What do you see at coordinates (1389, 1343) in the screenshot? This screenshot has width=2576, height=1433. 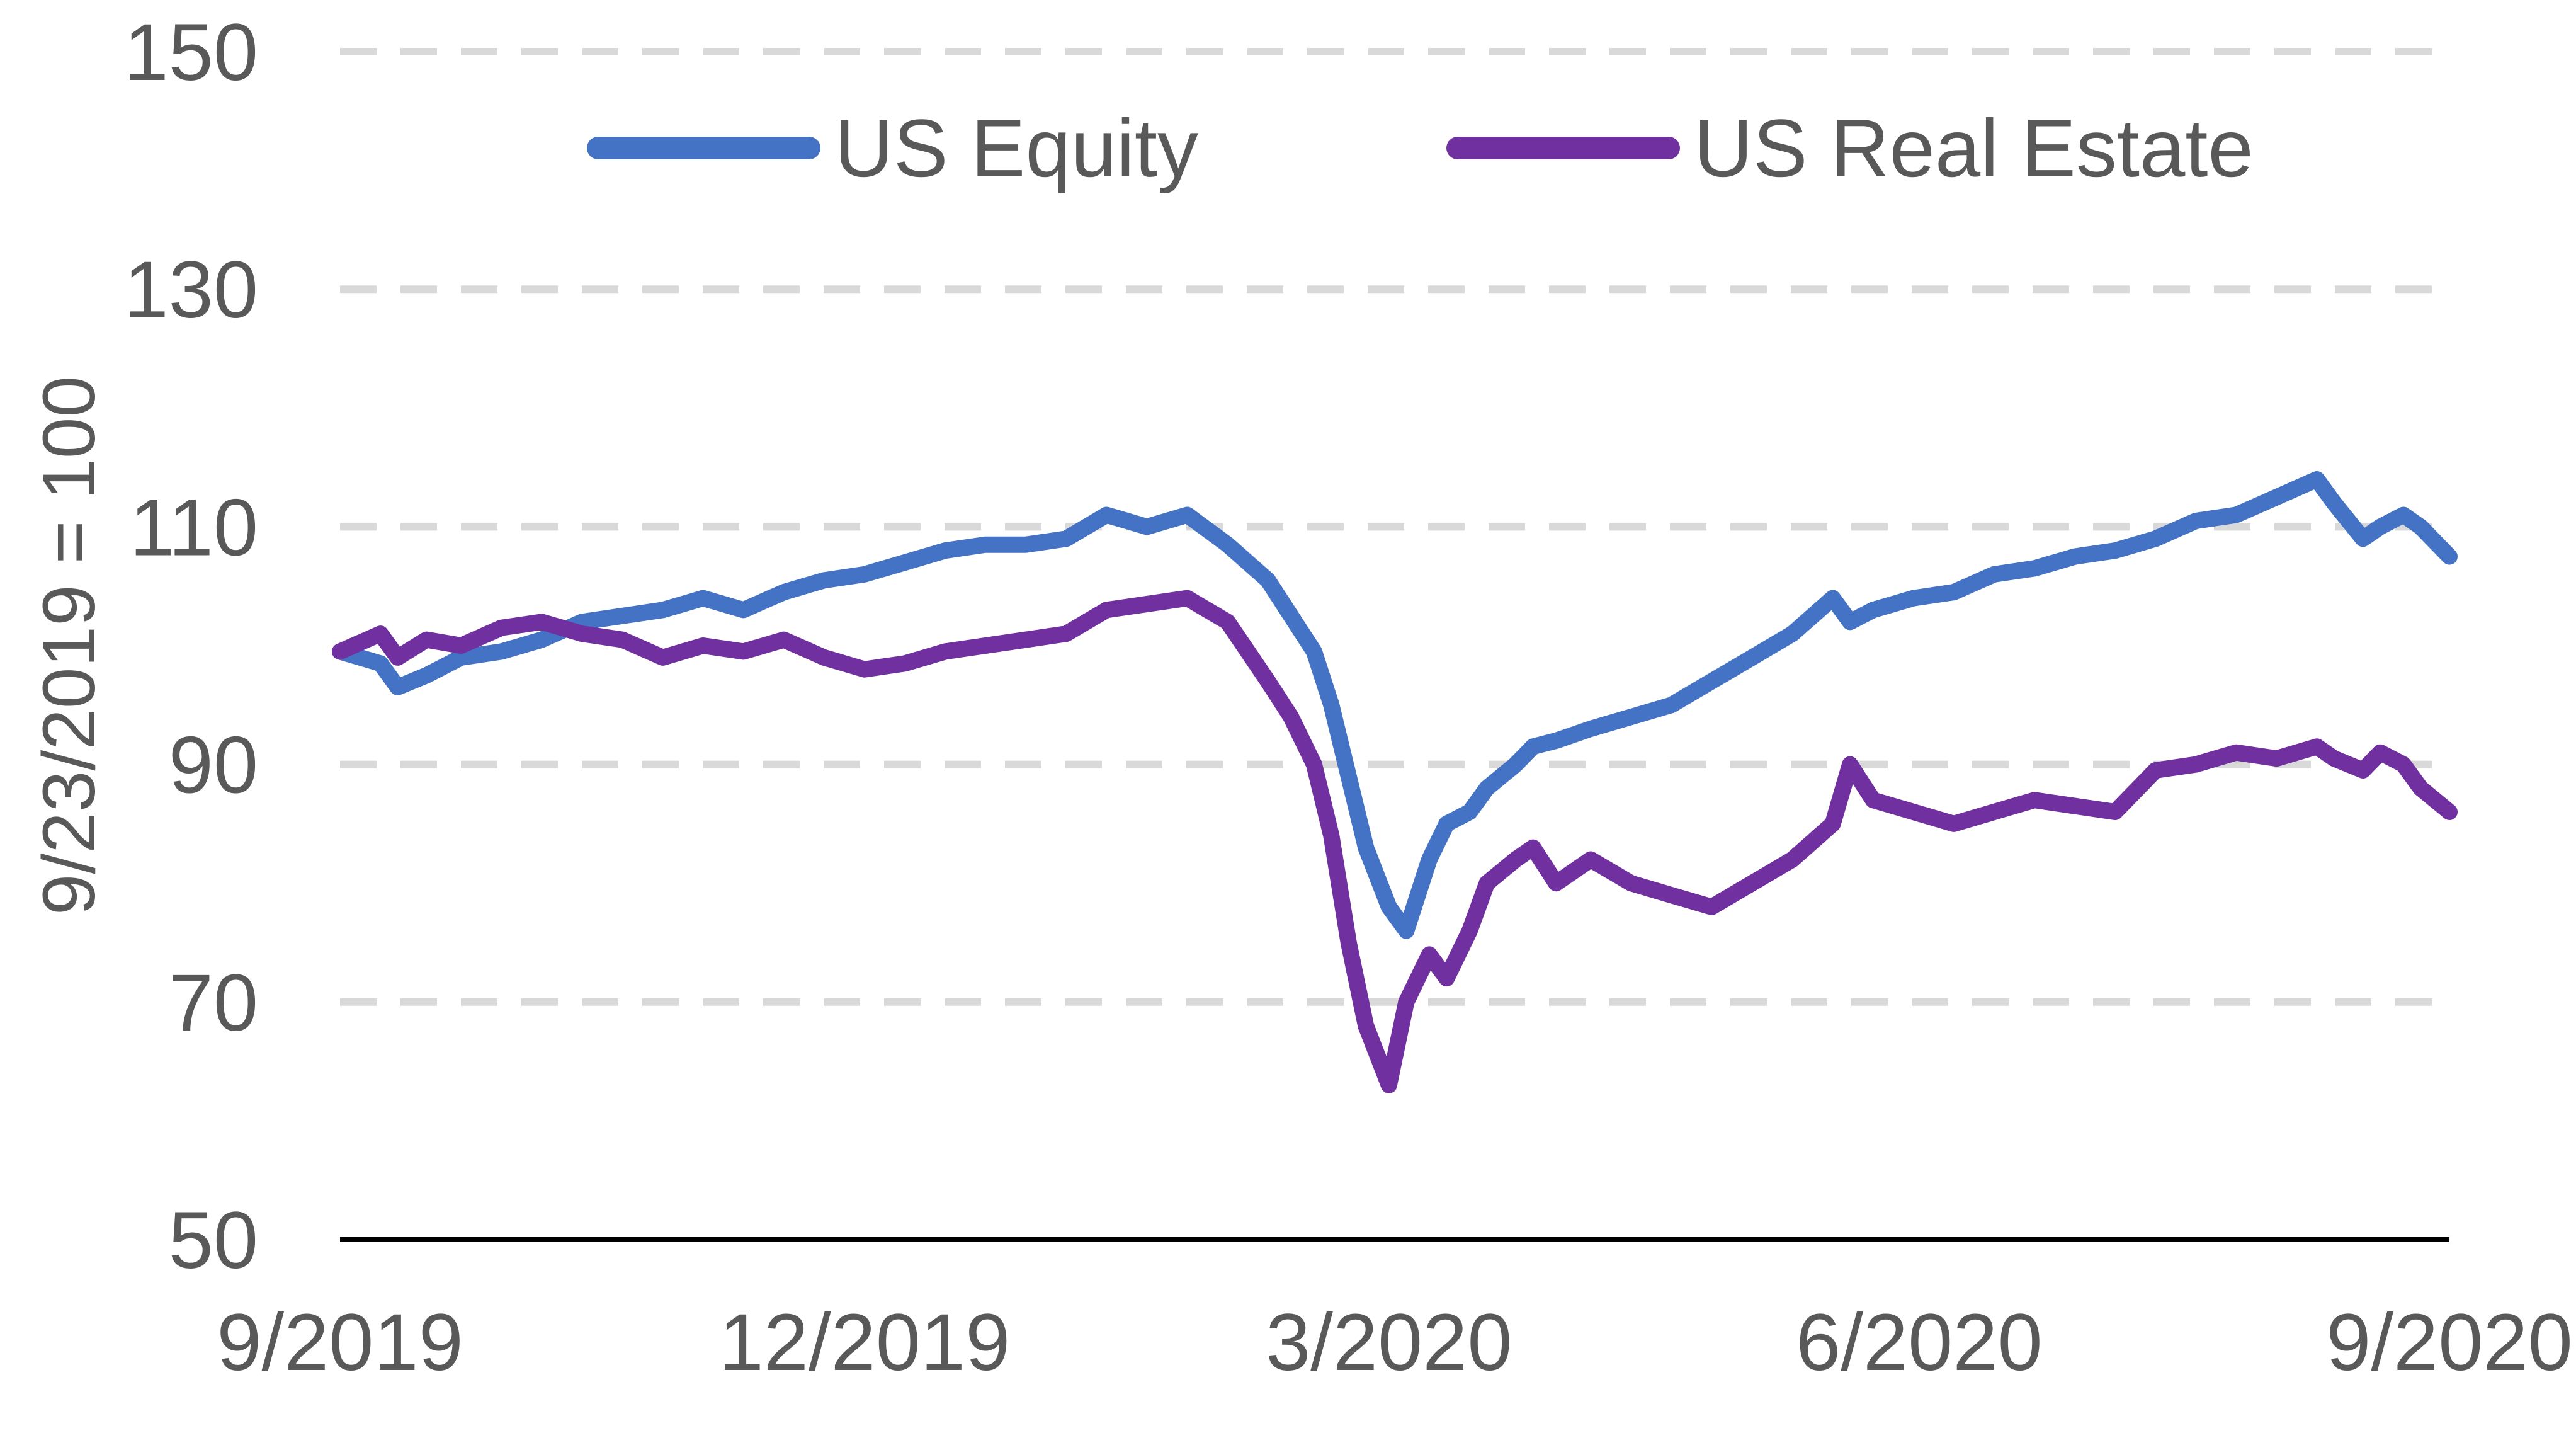 I see `x-tick-label: 3/2020` at bounding box center [1389, 1343].